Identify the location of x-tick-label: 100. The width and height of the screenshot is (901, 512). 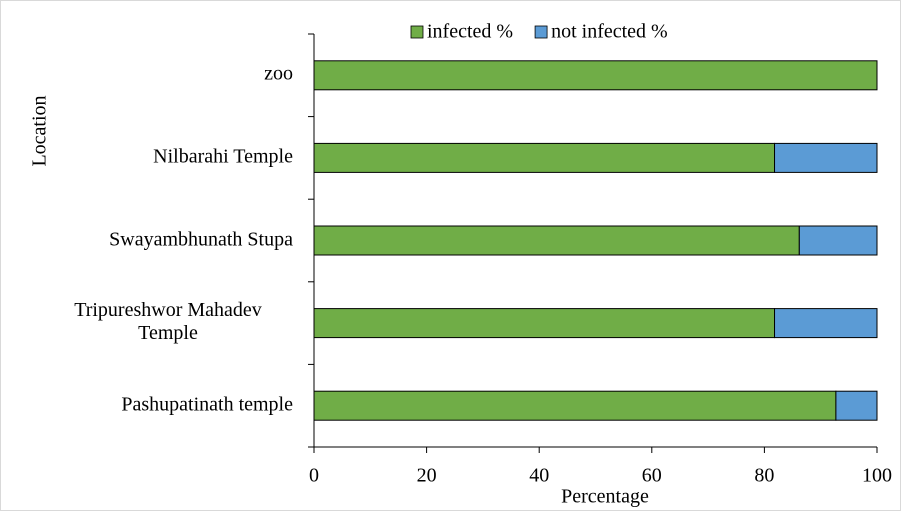
(877, 476).